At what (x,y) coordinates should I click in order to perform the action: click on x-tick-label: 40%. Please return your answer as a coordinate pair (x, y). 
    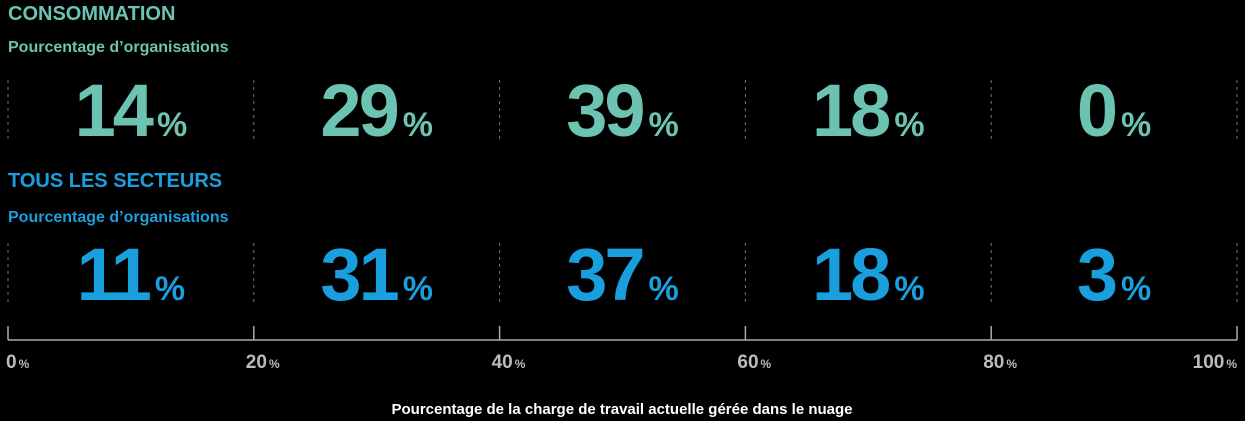
    Looking at the image, I should click on (509, 362).